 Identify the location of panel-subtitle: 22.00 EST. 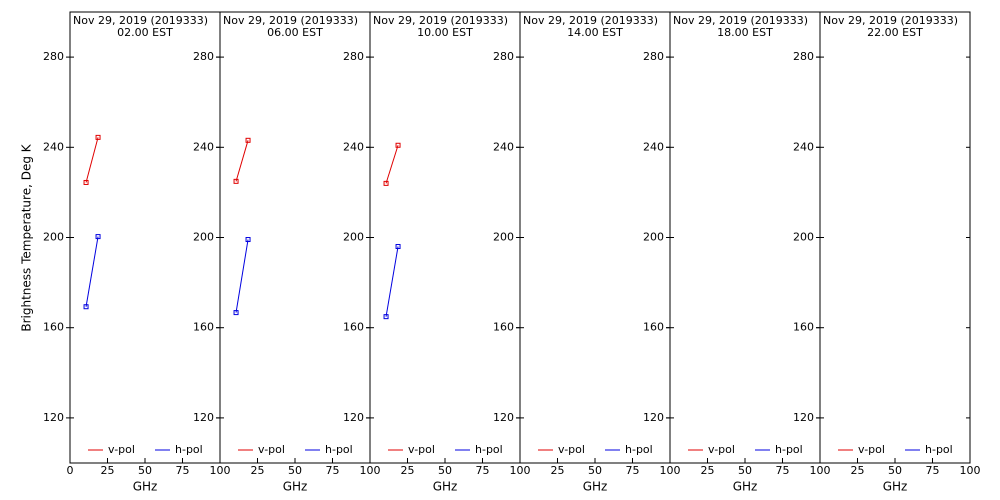
(895, 32).